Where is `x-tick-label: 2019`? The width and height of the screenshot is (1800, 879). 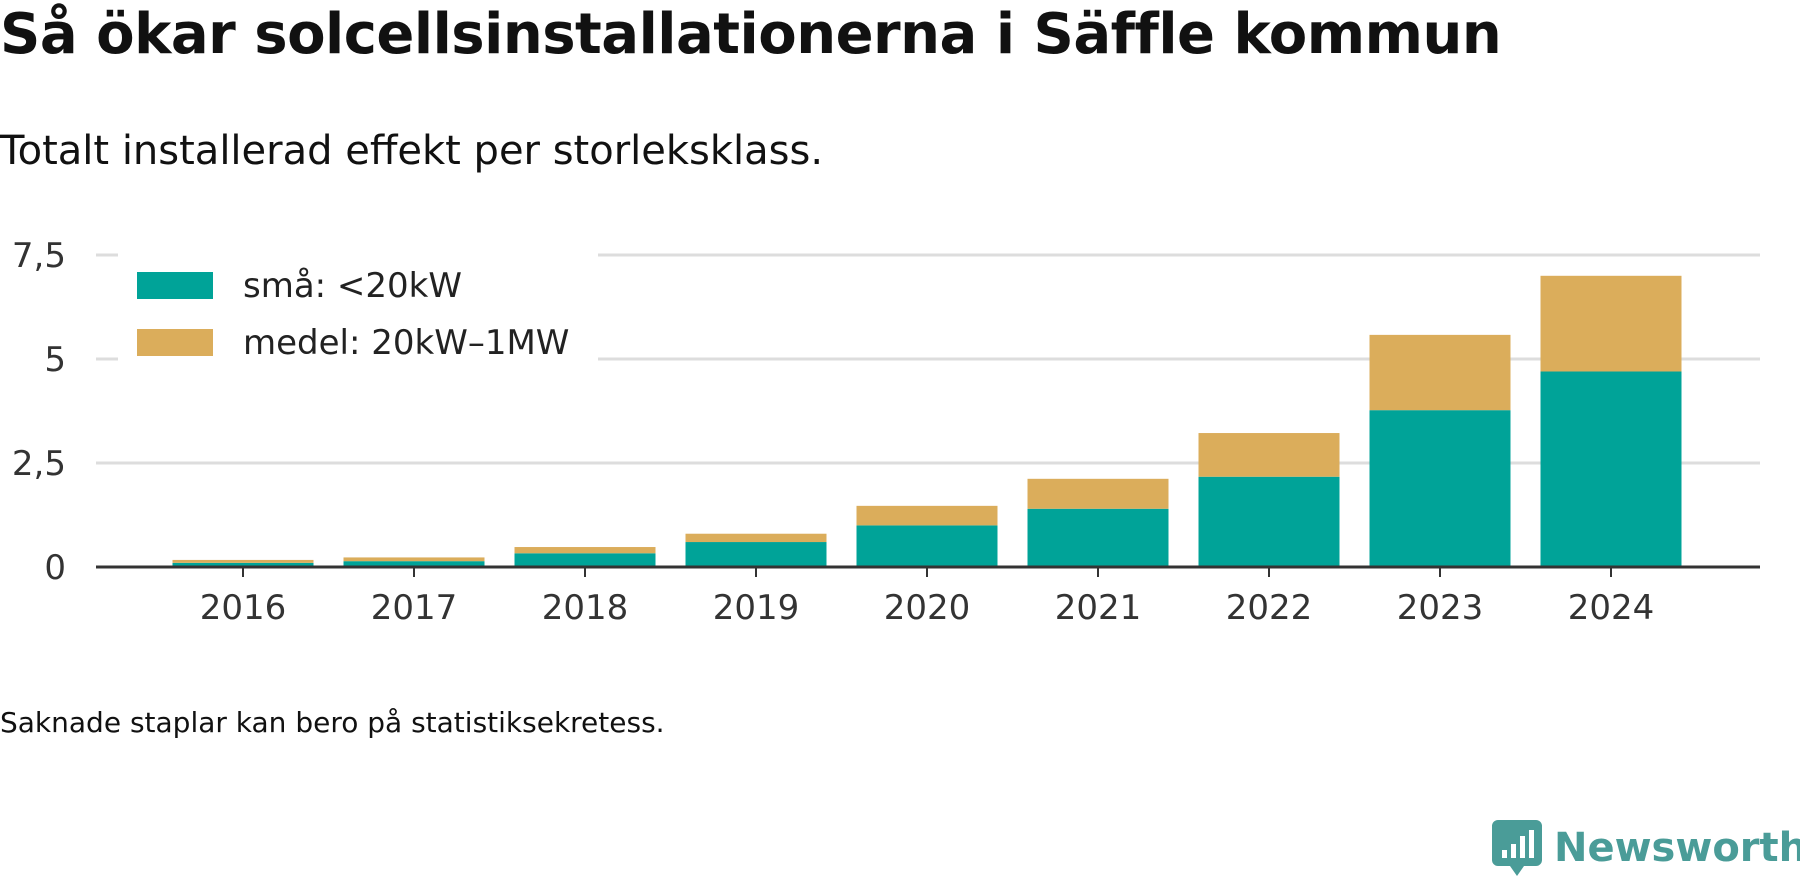 x-tick-label: 2019 is located at coordinates (756, 608).